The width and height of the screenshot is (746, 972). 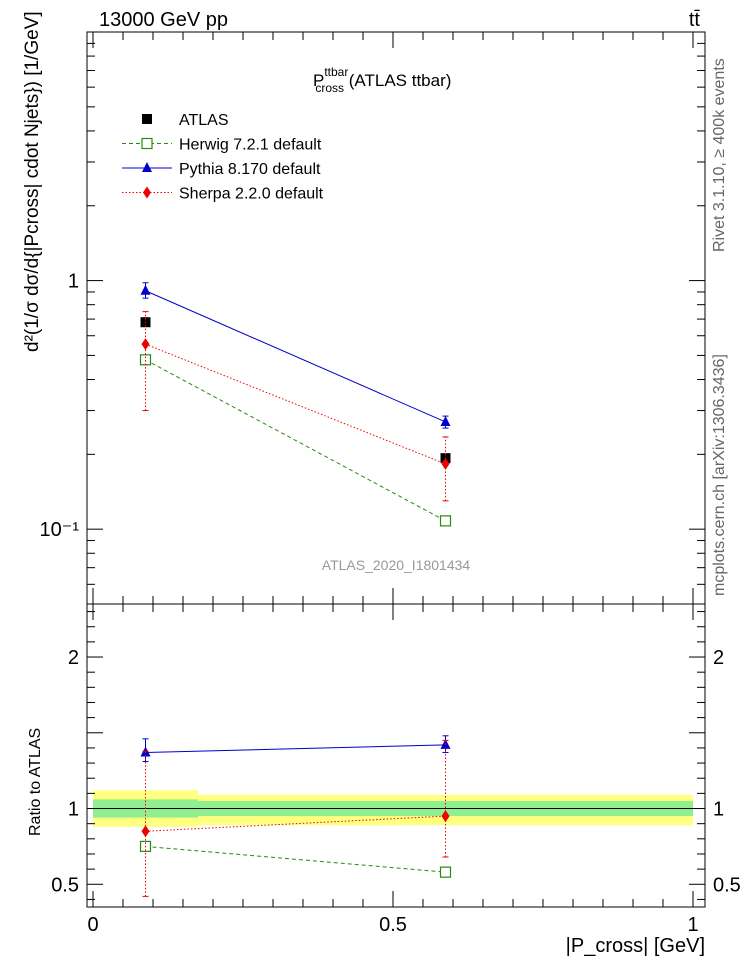 What do you see at coordinates (147, 167) in the screenshot?
I see `legend-marker-pythia` at bounding box center [147, 167].